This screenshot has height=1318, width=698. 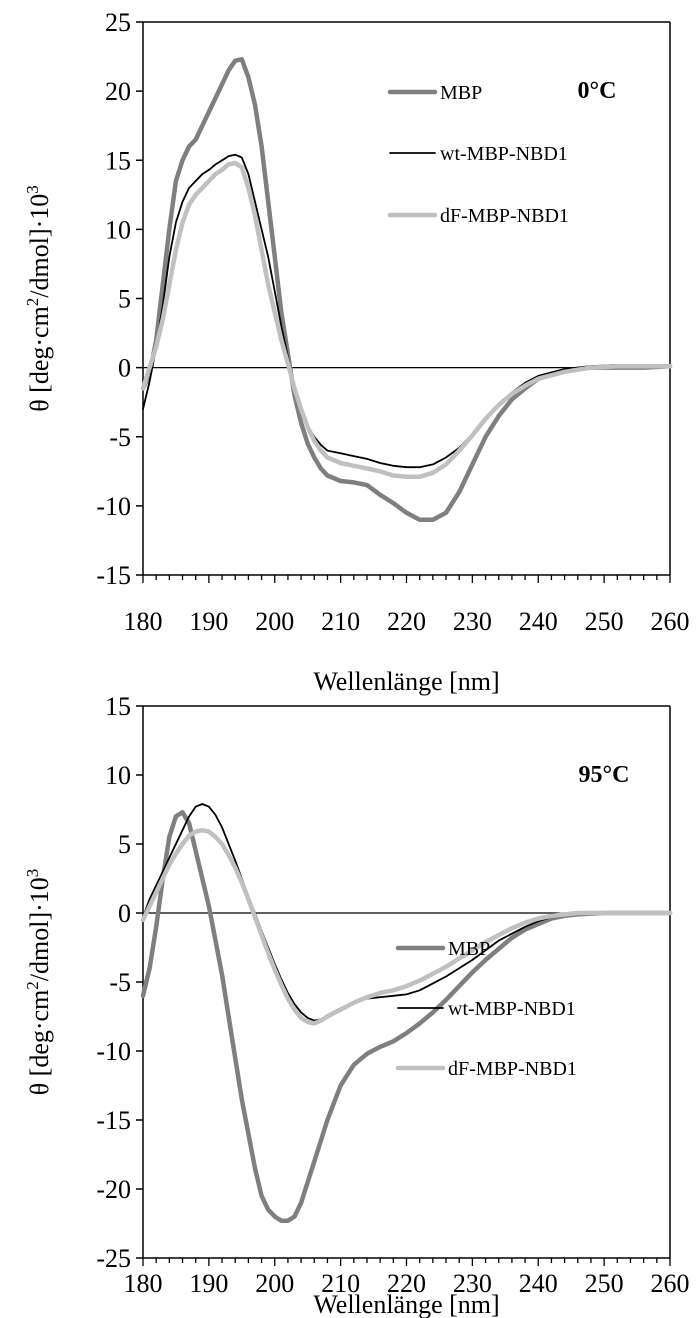 I want to click on temperature-label: 0°C, so click(x=597, y=91).